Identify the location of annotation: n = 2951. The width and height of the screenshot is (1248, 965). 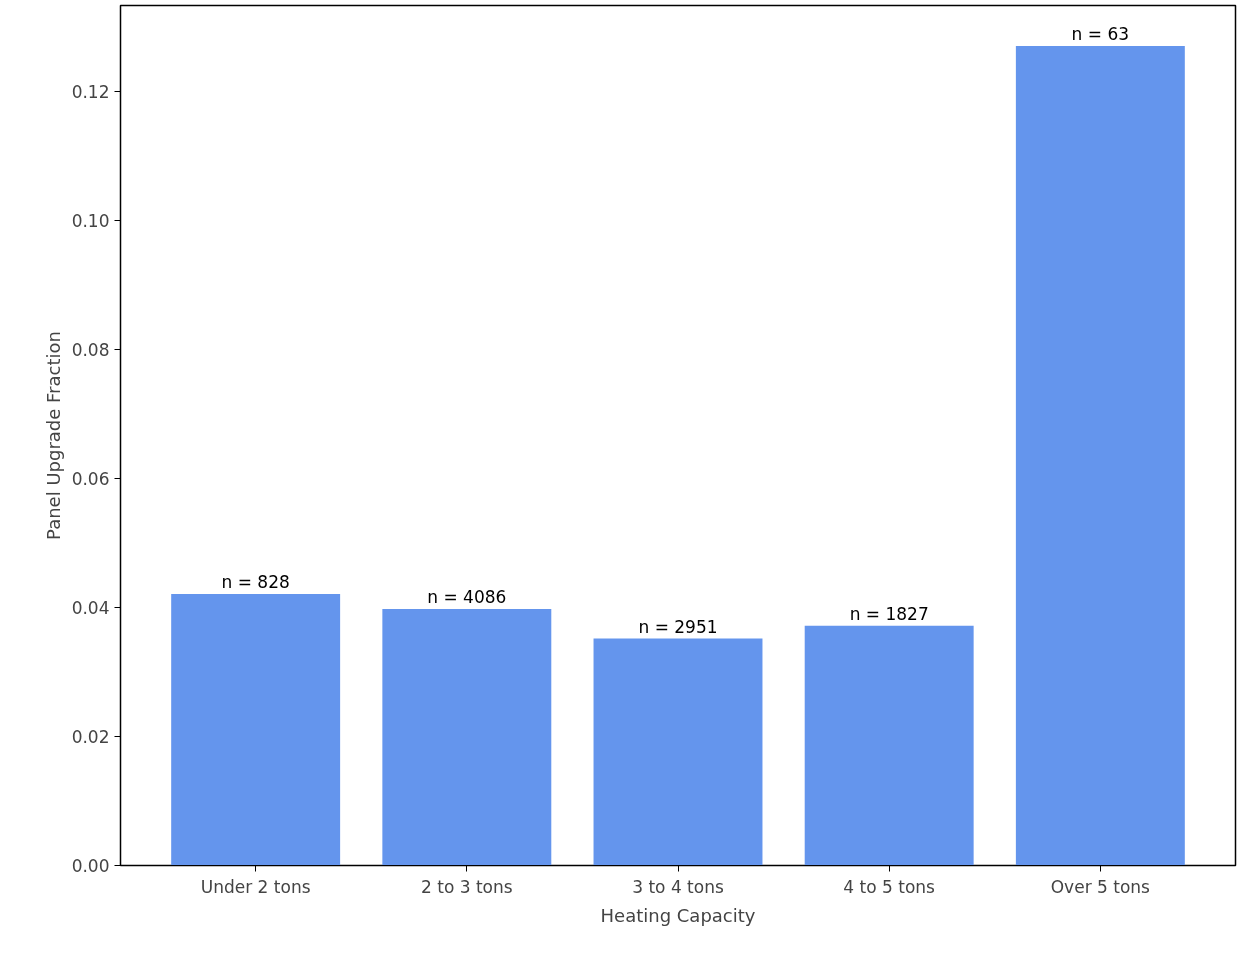
(678, 626).